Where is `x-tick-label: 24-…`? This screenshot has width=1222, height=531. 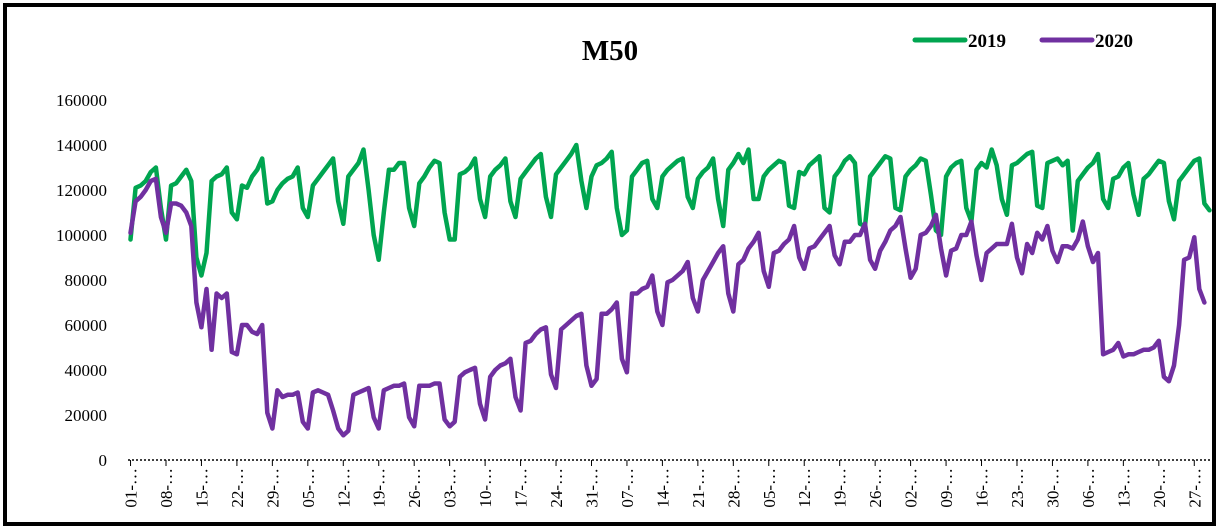 x-tick-label: 24-… is located at coordinates (556, 488).